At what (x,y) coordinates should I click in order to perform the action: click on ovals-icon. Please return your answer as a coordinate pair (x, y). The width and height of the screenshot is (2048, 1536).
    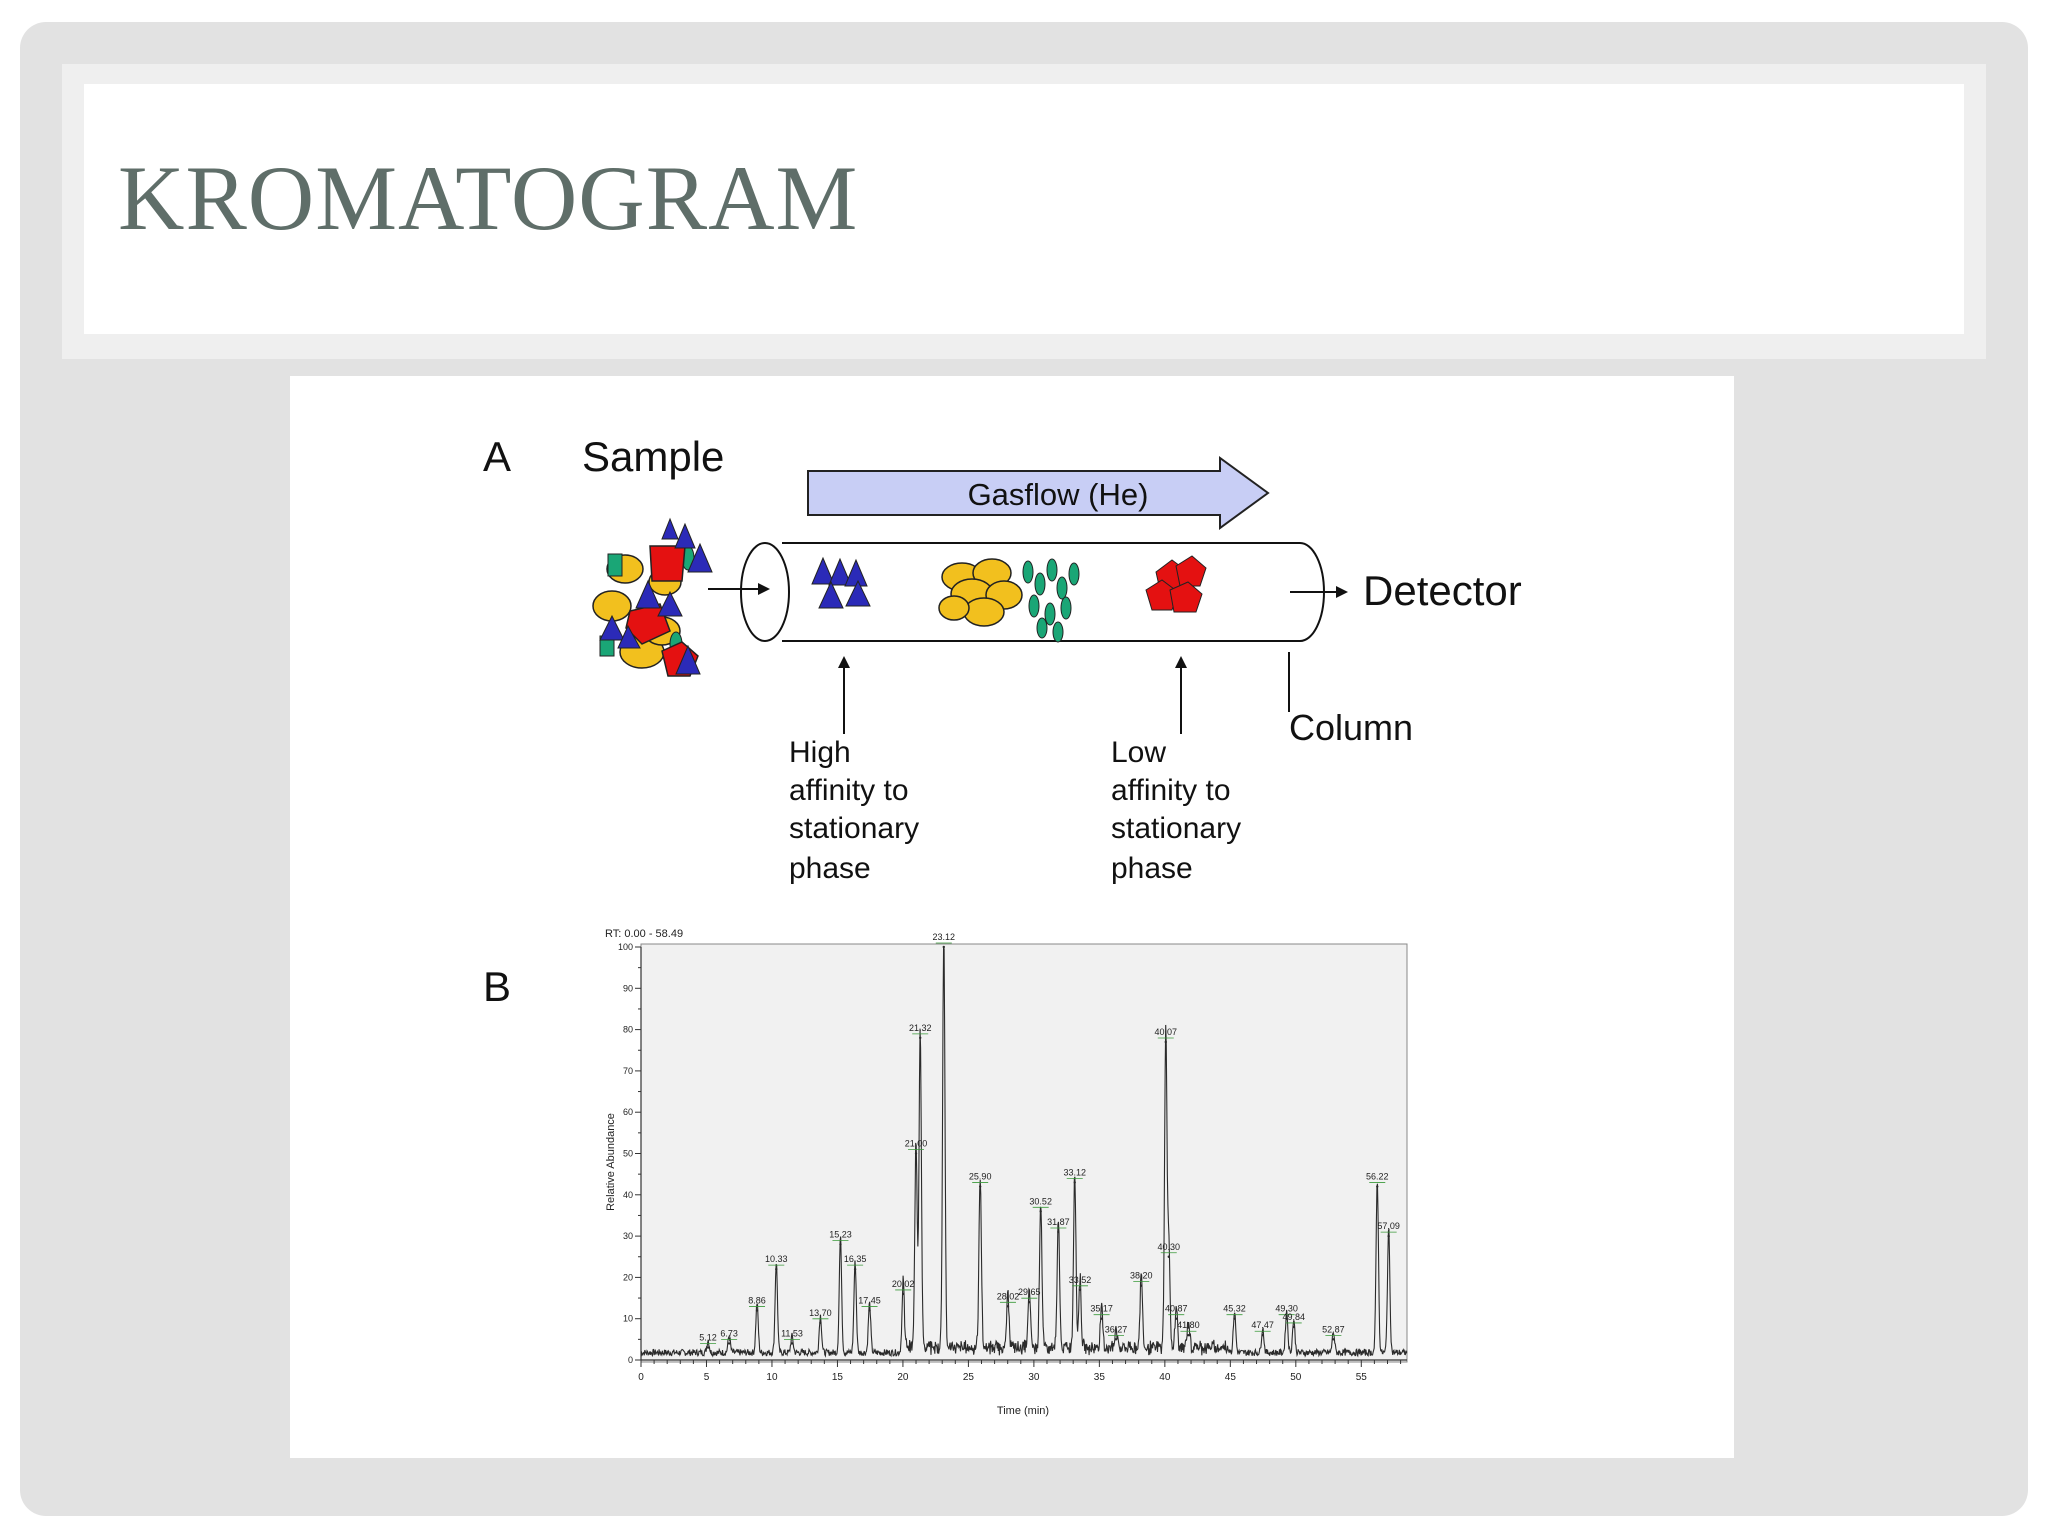
    Looking at the image, I should click on (980, 592).